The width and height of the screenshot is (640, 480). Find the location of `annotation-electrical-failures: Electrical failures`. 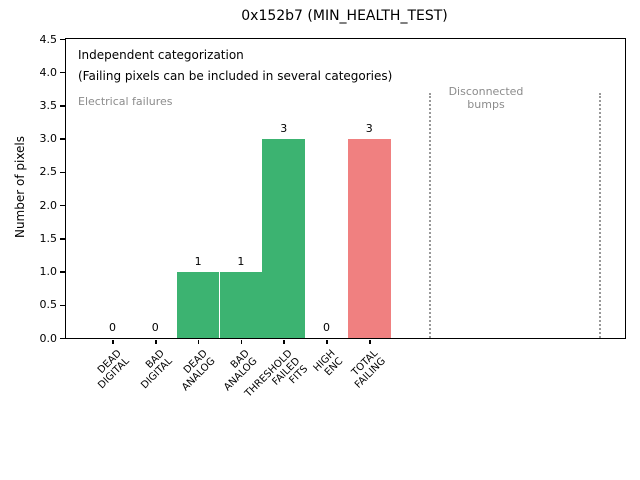

annotation-electrical-failures: Electrical failures is located at coordinates (125, 101).